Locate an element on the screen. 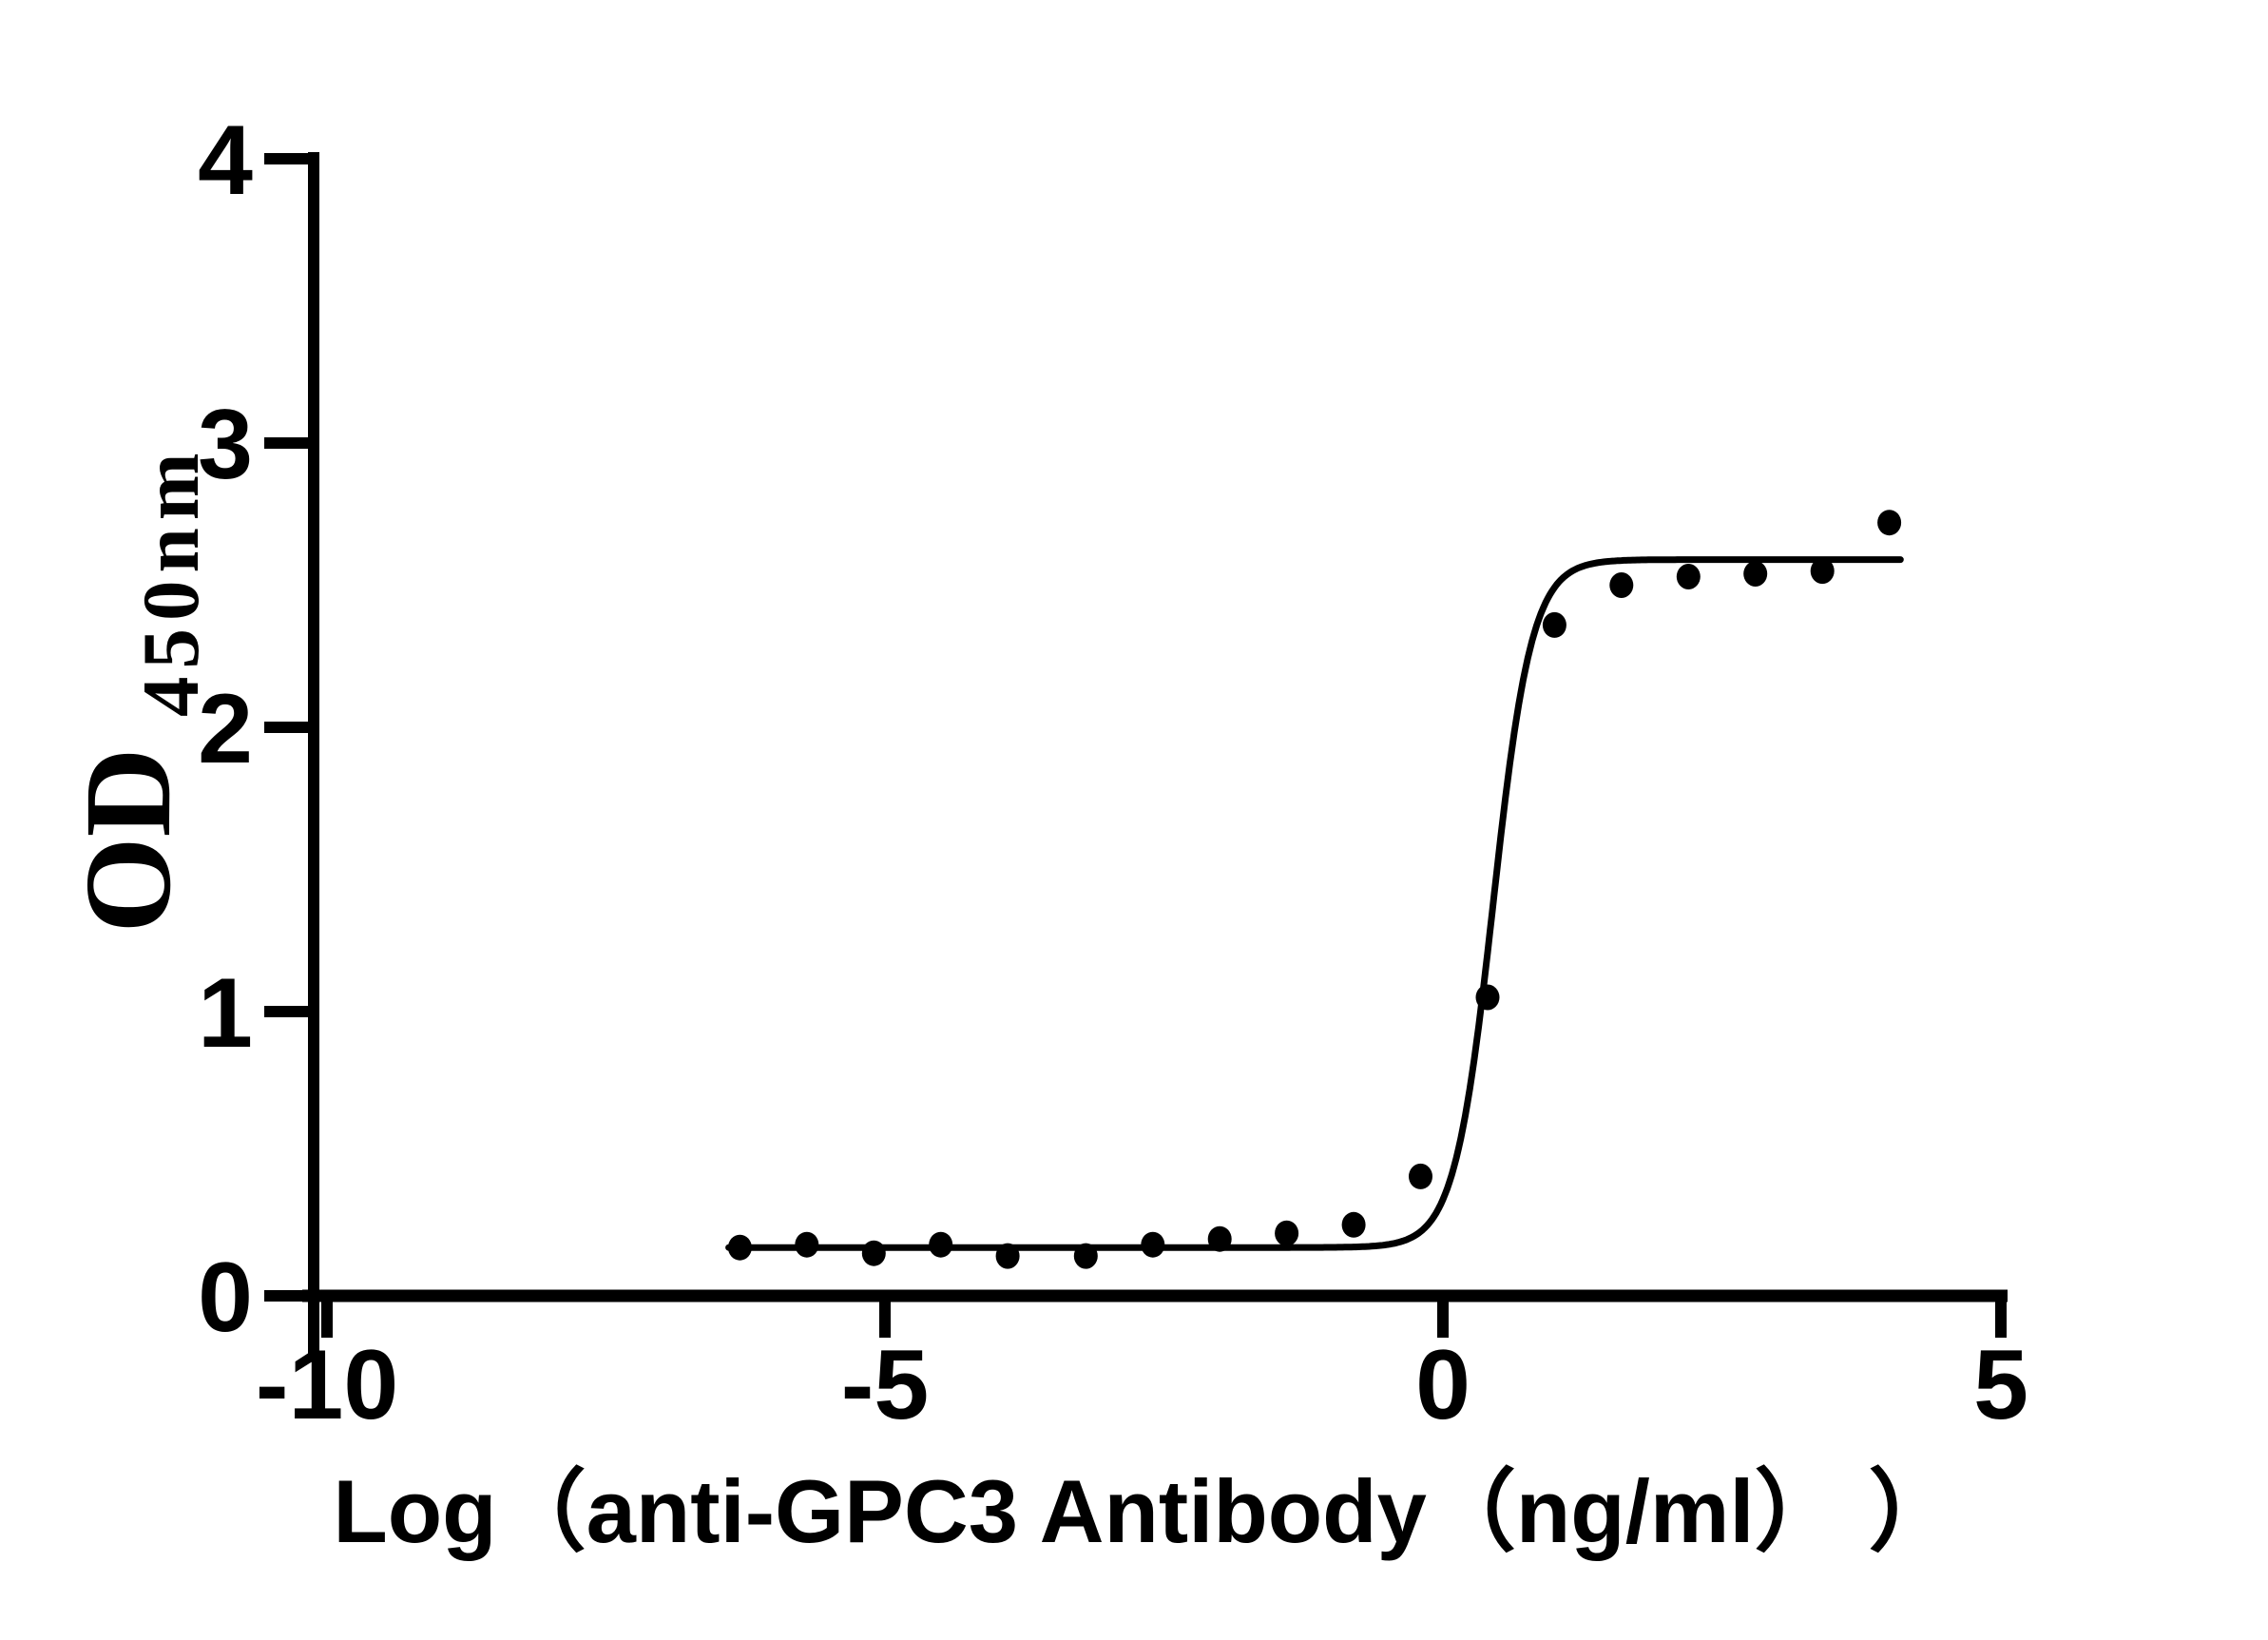 This screenshot has height=1640, width=2268. x-axis-title: Log（anti-GPC3 Antibody（ng/ml） ） is located at coordinates (1145, 1511).